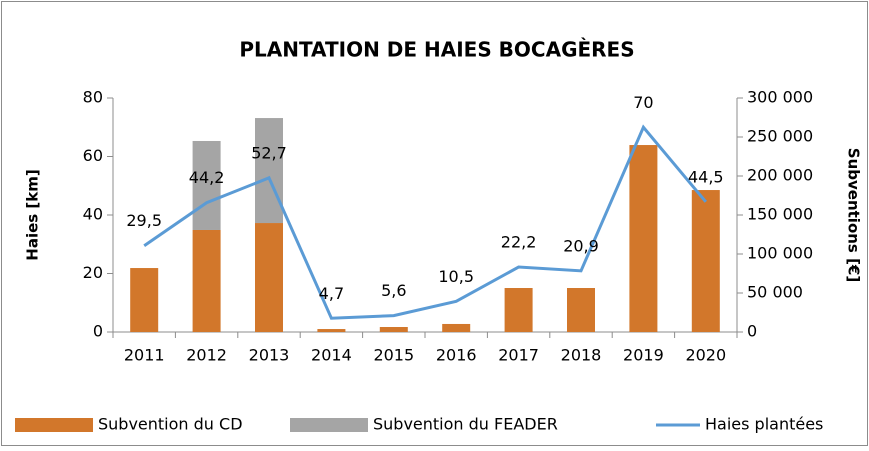 Image resolution: width=869 pixels, height=451 pixels. I want to click on x-tick-label: 2018, so click(581, 355).